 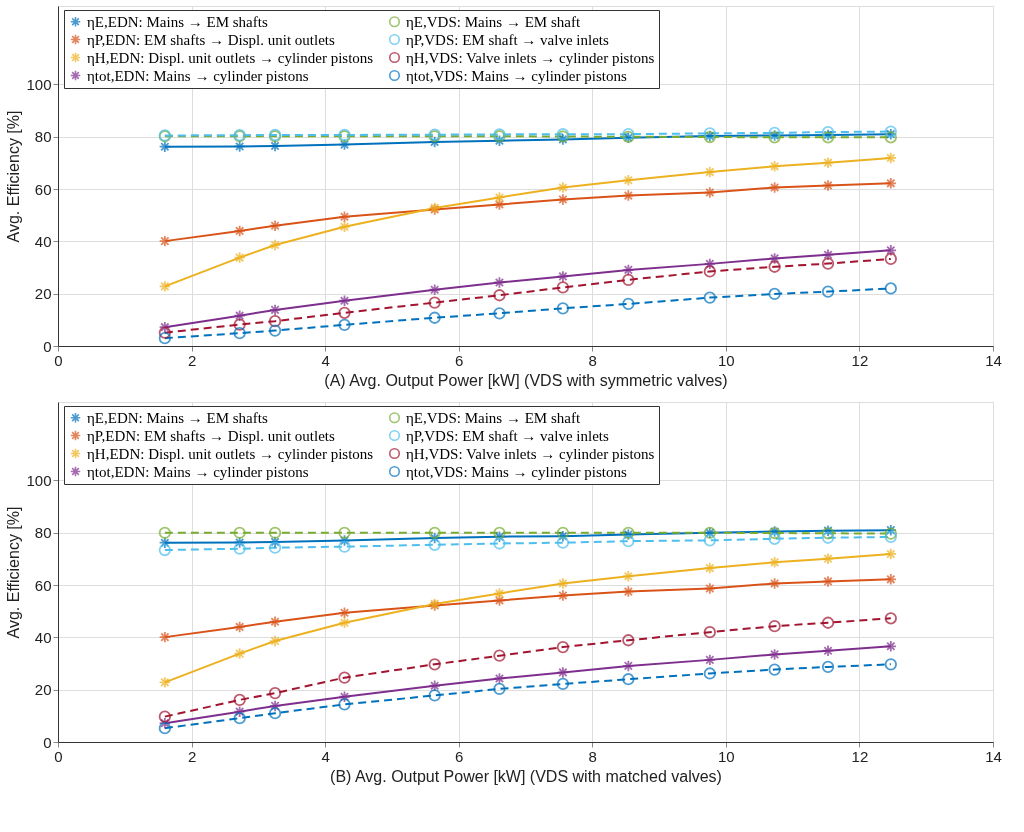 I want to click on x-axis-title: (A) Avg. Output Power [kW] (VDS with symmetric valves), so click(x=526, y=380).